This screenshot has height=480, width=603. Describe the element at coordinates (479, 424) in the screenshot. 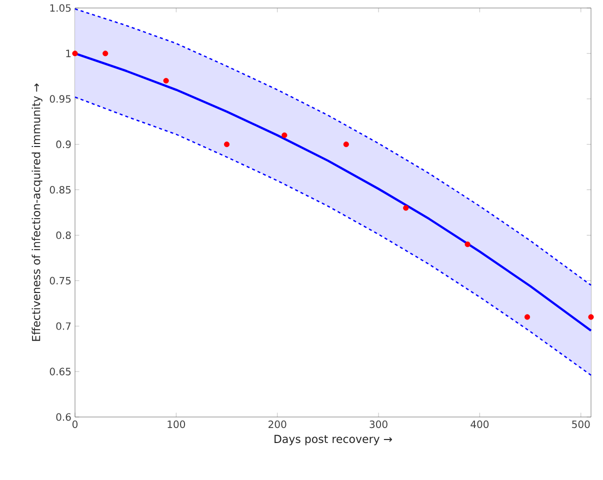

I see `x-tick-label: 400` at that location.